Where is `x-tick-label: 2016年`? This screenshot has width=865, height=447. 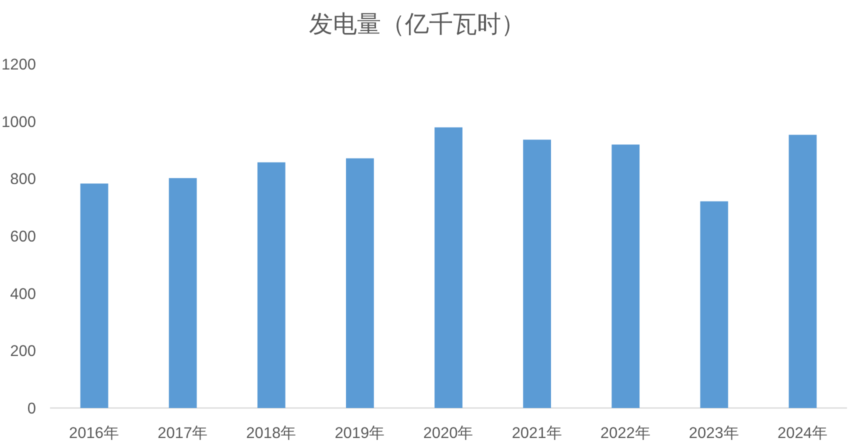
x-tick-label: 2016年 is located at coordinates (94, 433).